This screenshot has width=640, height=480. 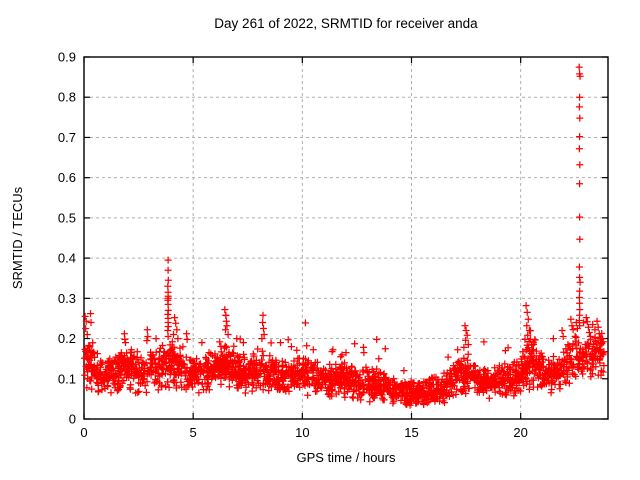 I want to click on y-tick-label: 0.3, so click(x=67, y=298).